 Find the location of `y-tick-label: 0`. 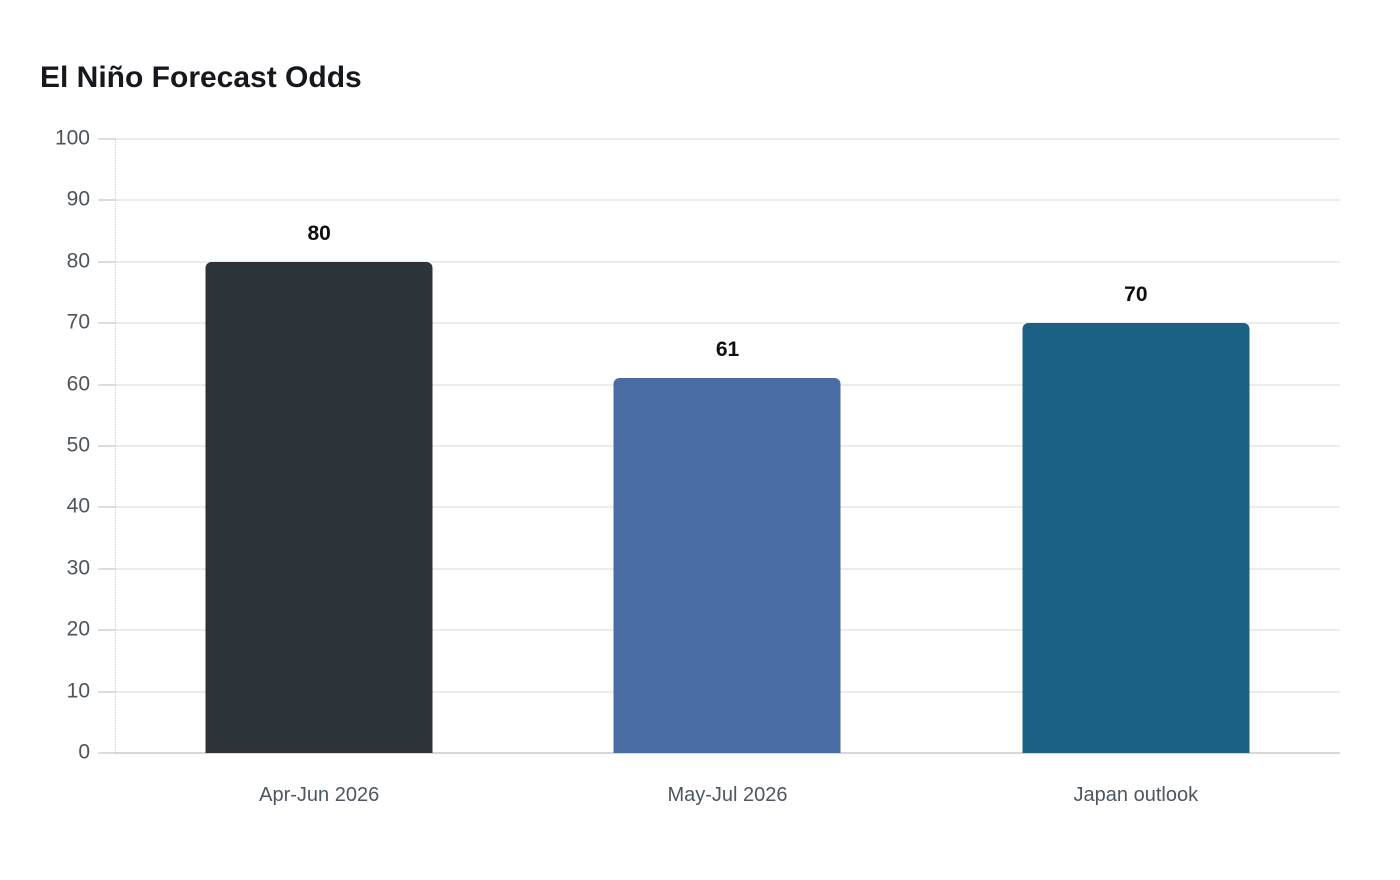

y-tick-label: 0 is located at coordinates (84, 752).